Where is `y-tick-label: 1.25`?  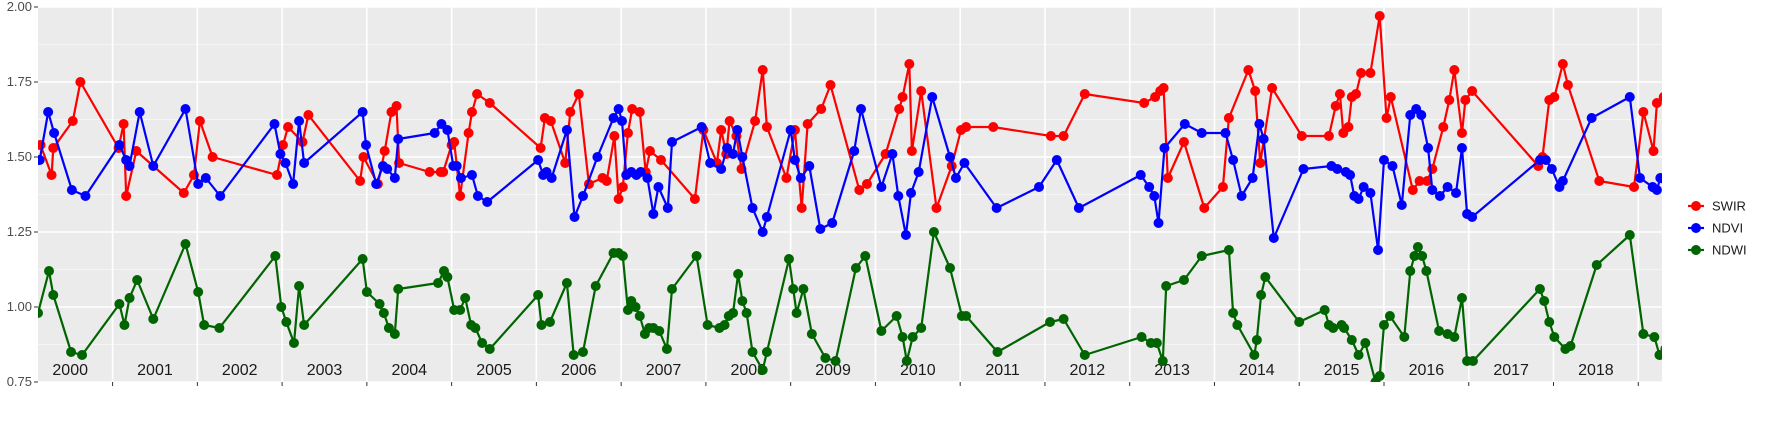 y-tick-label: 1.25 is located at coordinates (19, 231).